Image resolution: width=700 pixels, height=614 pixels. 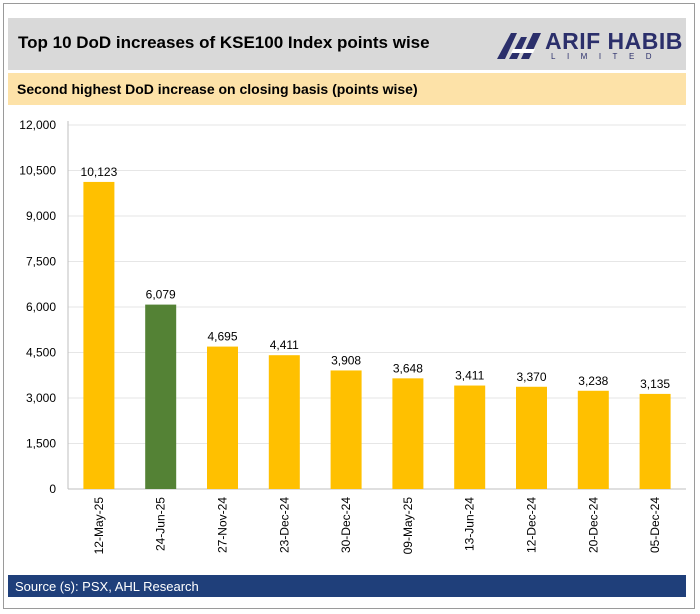 What do you see at coordinates (607, 56) in the screenshot?
I see `logo-subtext: LIMITED` at bounding box center [607, 56].